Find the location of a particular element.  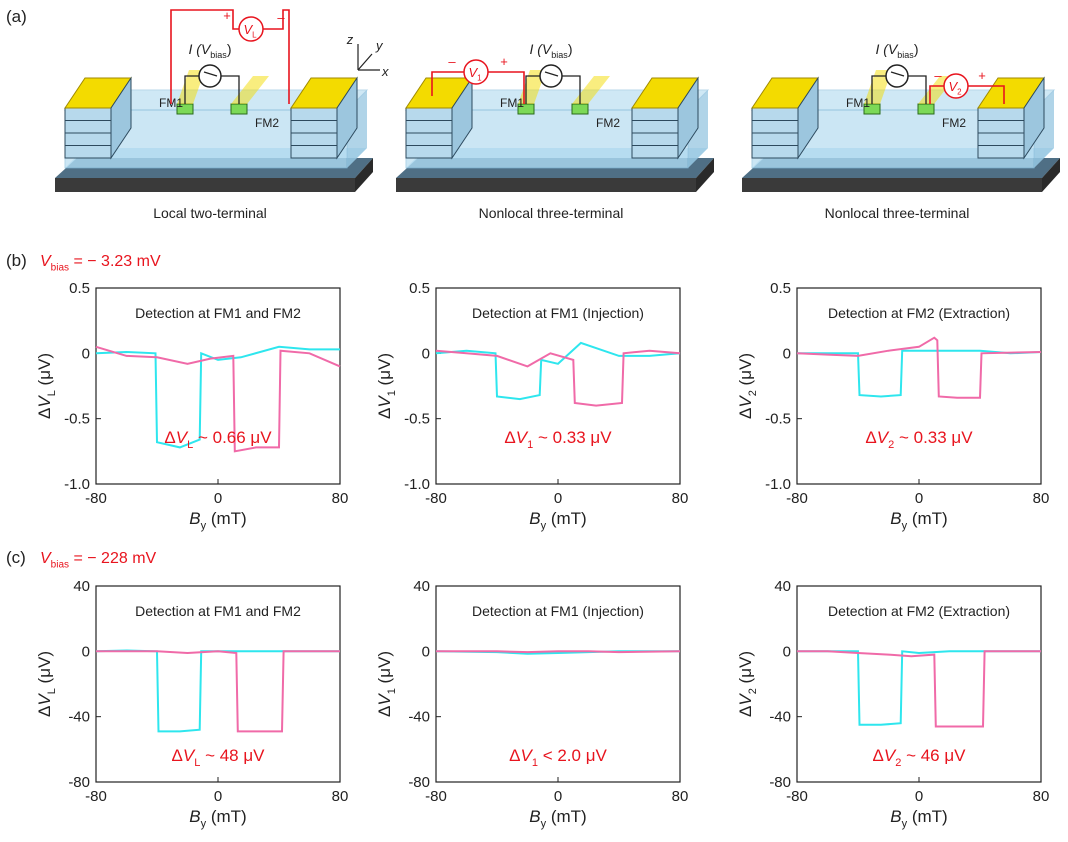

chart-annotation: ΔV1 < 2.0 μV is located at coordinates (558, 757).